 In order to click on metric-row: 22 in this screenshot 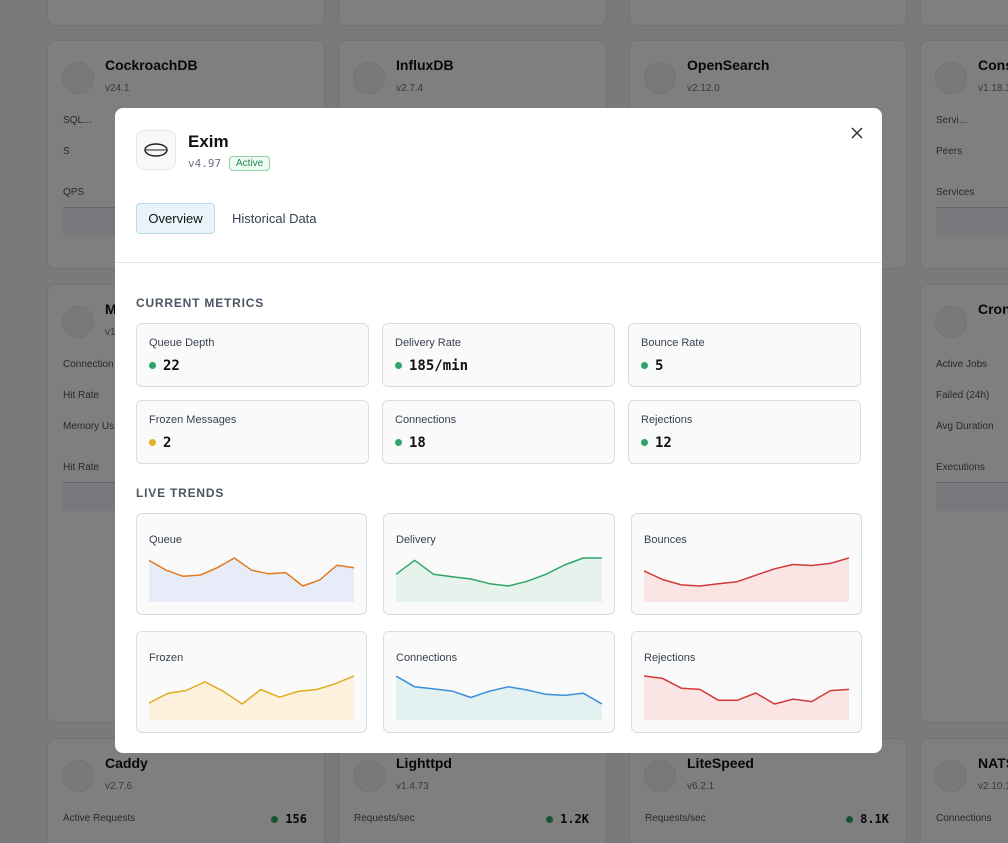, I will do `click(164, 366)`.